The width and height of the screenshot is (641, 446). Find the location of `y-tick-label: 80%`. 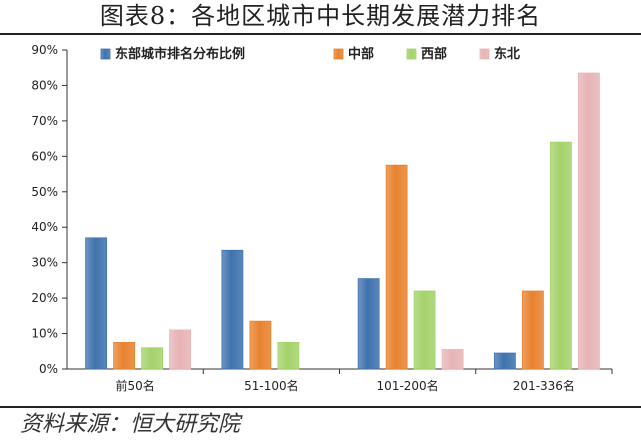

y-tick-label: 80% is located at coordinates (44, 85).